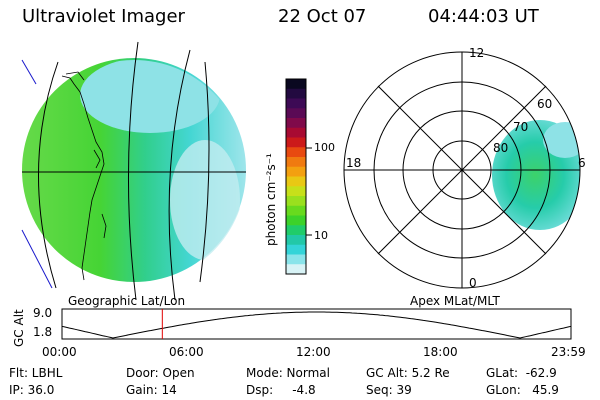  What do you see at coordinates (127, 301) in the screenshot?
I see `geo-panel-caption: Geographic Lat/Lon` at bounding box center [127, 301].